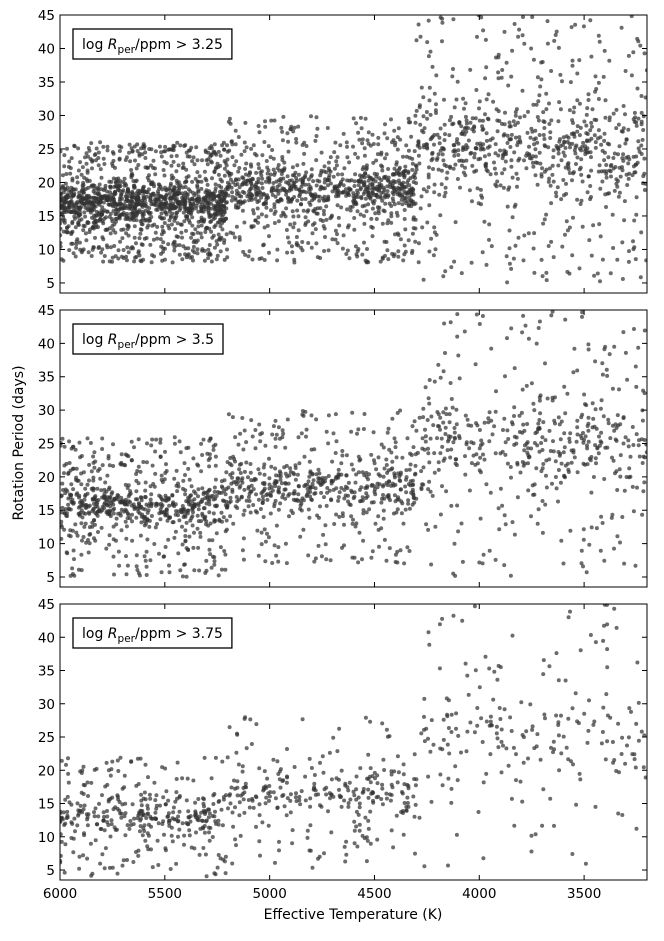 This screenshot has height=941, width=664. I want to click on y-tick-label: 30, so click(46, 116).